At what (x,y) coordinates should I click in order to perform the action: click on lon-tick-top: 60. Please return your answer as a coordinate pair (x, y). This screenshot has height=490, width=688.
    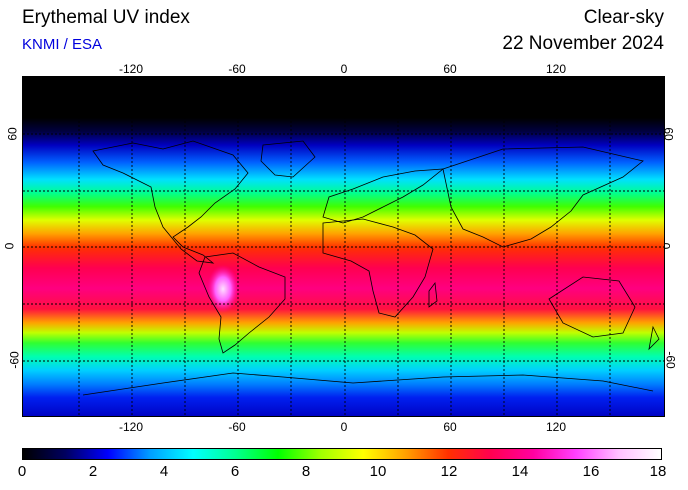
    Looking at the image, I should click on (450, 69).